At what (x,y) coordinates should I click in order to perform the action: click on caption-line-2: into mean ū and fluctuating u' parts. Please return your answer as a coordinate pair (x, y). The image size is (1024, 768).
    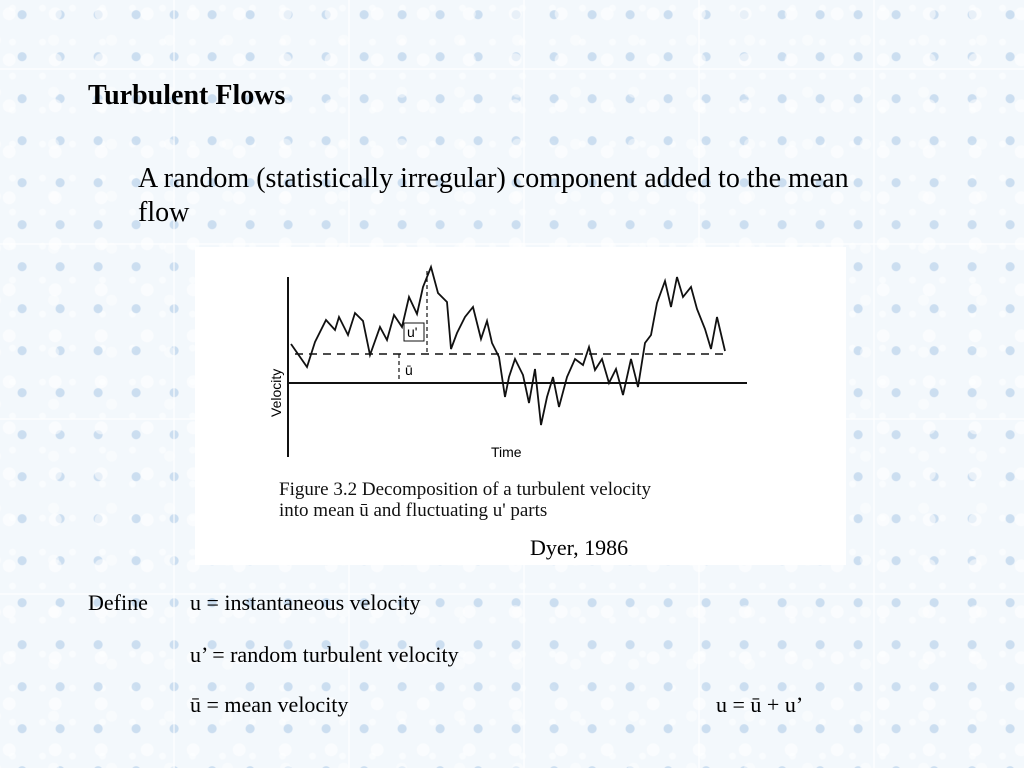
    Looking at the image, I should click on (413, 510).